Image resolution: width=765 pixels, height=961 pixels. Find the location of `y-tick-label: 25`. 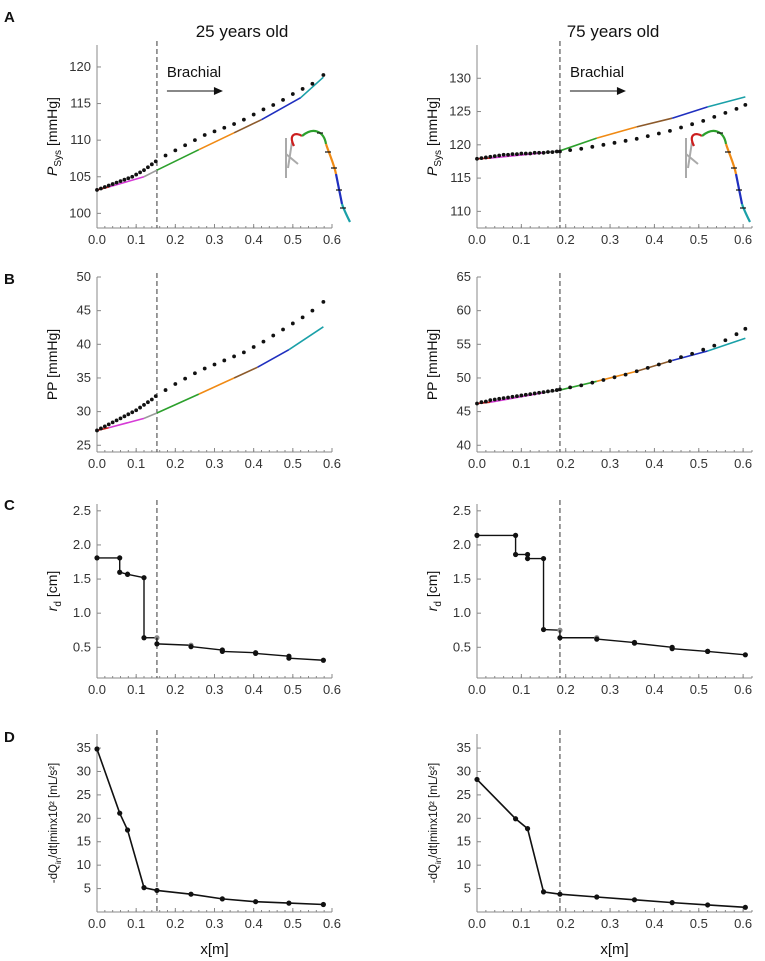

y-tick-label: 25 is located at coordinates (84, 444).